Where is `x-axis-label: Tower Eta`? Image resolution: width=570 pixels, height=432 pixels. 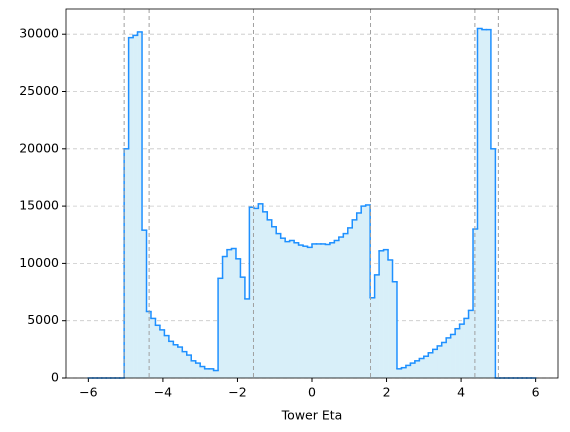
x-axis-label: Tower Eta is located at coordinates (312, 415).